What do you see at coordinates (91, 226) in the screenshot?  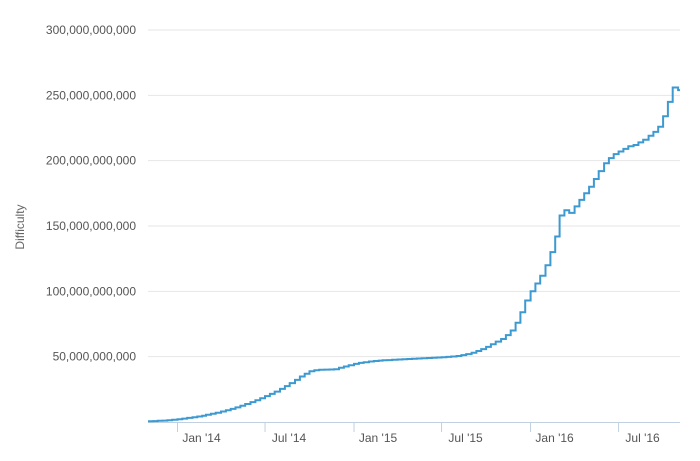 I see `y-tick-label: 150,000,000,000` at bounding box center [91, 226].